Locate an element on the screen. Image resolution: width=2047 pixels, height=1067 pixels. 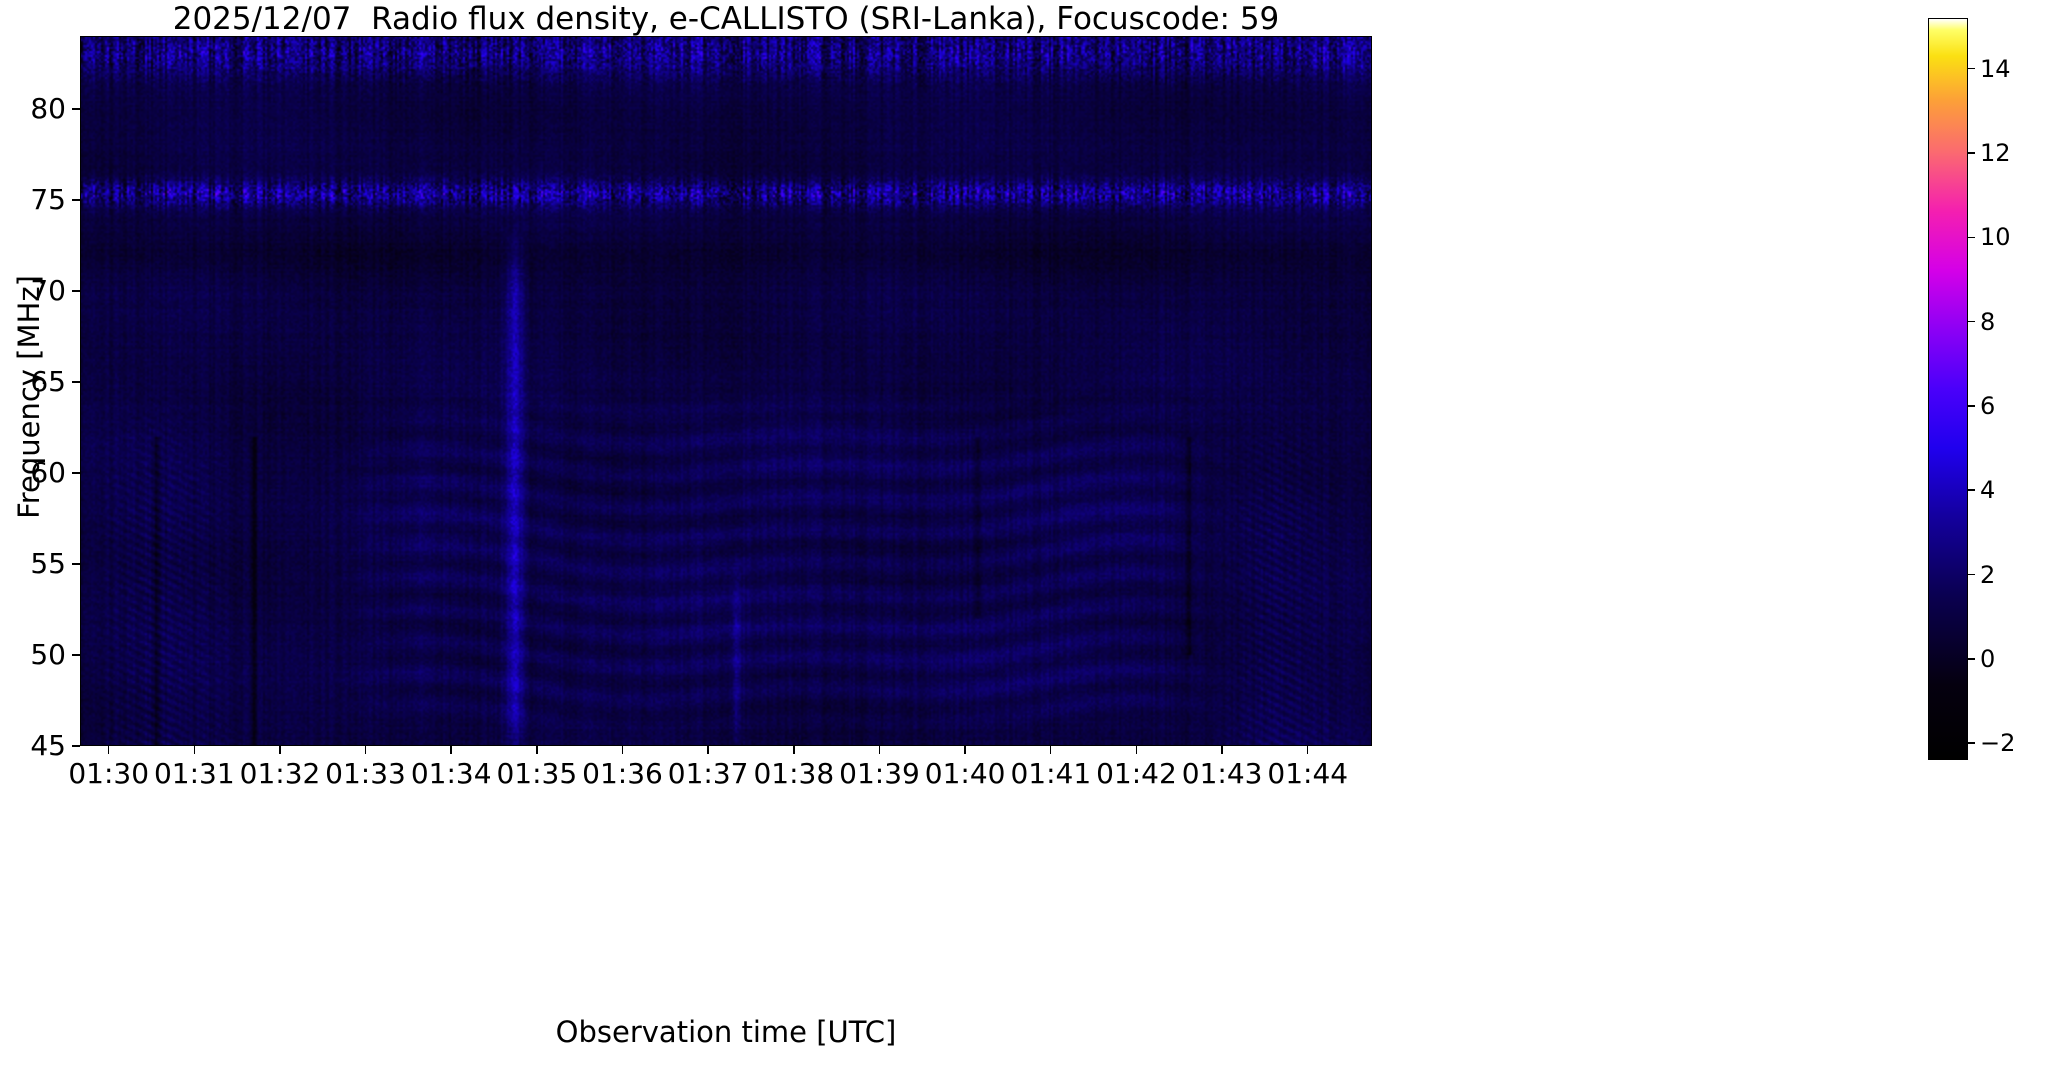
colorbar is located at coordinates (1948, 389).